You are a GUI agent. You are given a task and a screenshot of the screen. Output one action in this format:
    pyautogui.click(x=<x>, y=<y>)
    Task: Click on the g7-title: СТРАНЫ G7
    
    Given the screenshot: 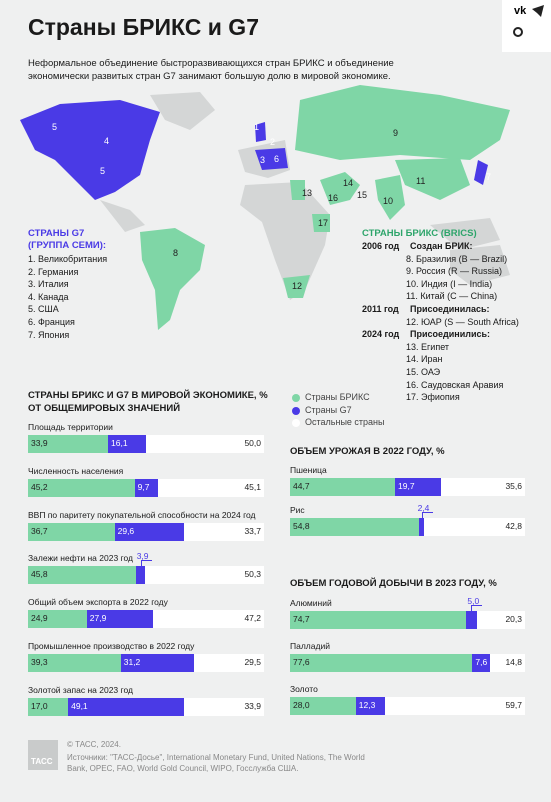 What is the action you would take?
    pyautogui.click(x=56, y=233)
    